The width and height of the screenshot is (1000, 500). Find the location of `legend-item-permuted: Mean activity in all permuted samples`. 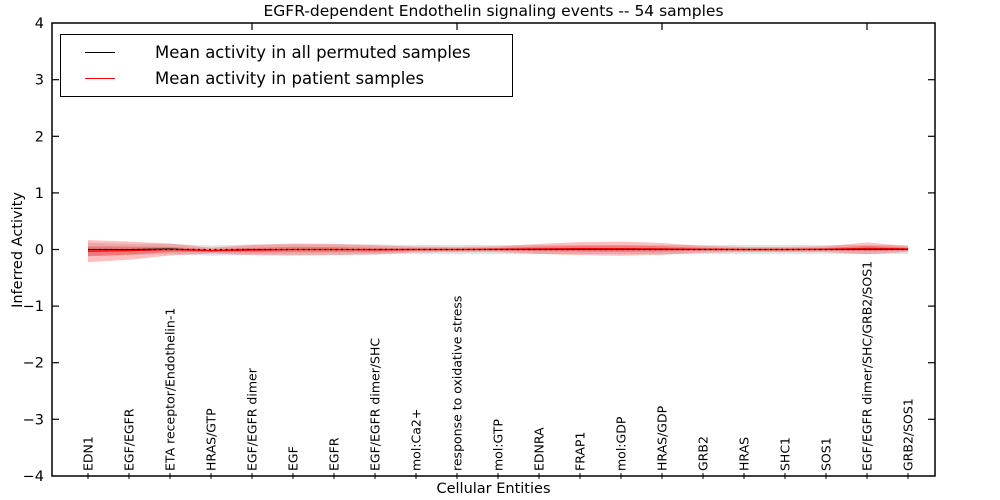

legend-item-permuted: Mean activity in all permuted samples is located at coordinates (286, 52).